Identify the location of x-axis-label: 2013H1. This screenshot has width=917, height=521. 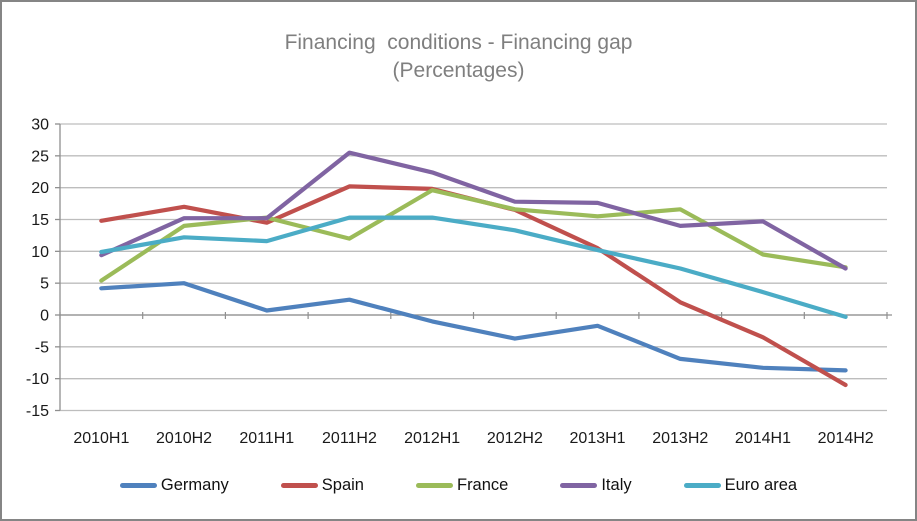
(598, 438).